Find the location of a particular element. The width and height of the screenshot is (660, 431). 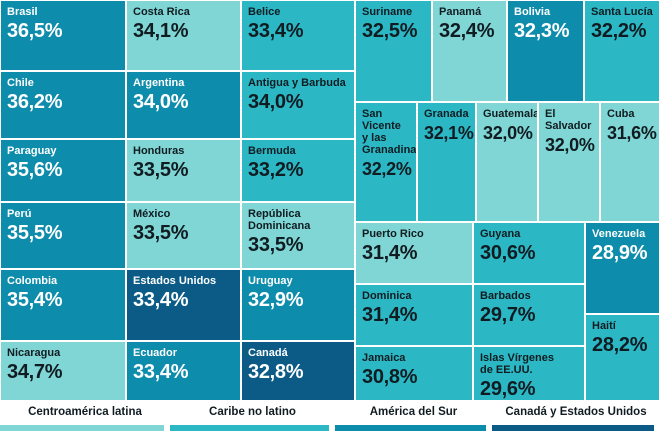

cell-value: 28,9% is located at coordinates (620, 253).